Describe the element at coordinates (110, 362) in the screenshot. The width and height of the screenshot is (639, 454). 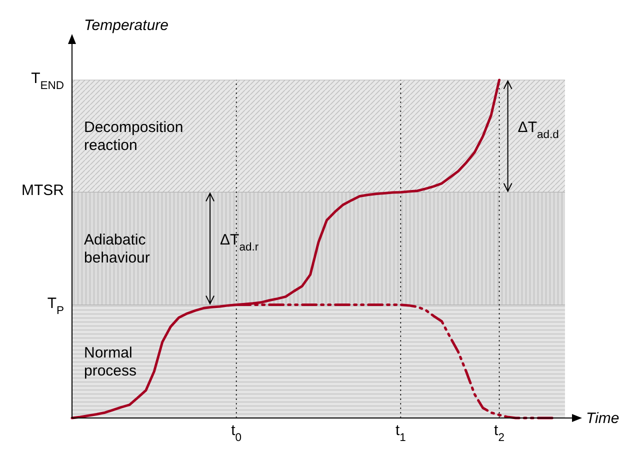
I see `band-label: Normal process` at that location.